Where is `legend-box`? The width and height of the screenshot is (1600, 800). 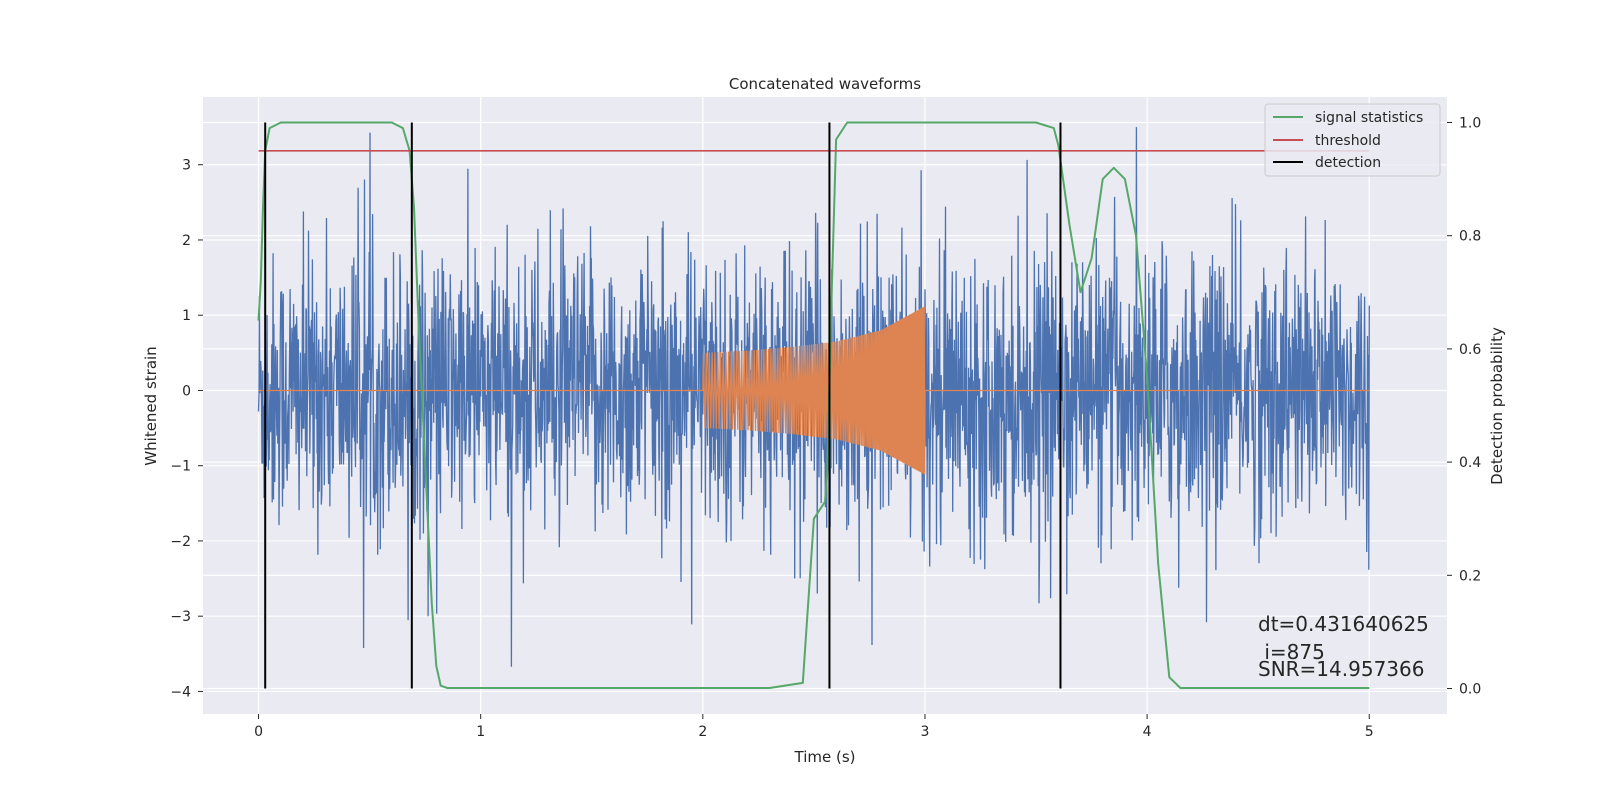
legend-box is located at coordinates (1352, 140).